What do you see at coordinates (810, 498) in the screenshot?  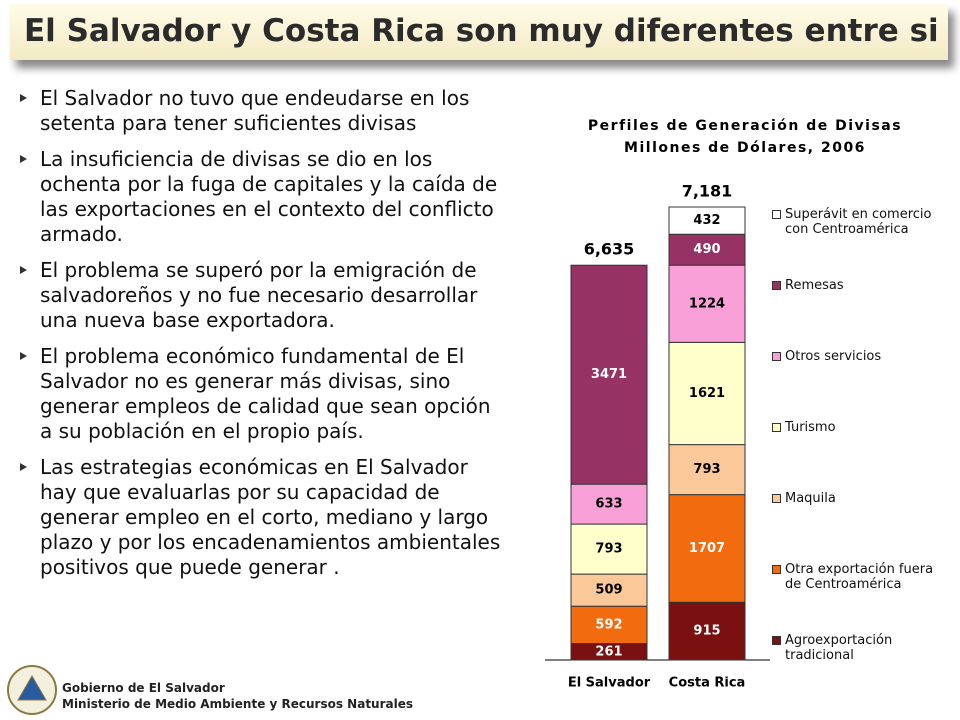 I see `legend-label: Maquila` at bounding box center [810, 498].